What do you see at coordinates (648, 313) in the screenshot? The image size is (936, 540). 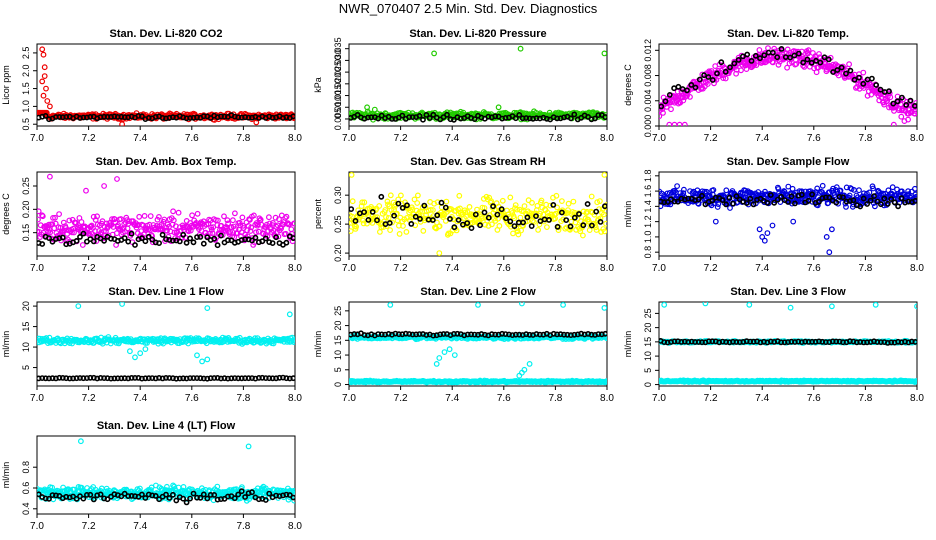 I see `y-tick-label: 25` at bounding box center [648, 313].